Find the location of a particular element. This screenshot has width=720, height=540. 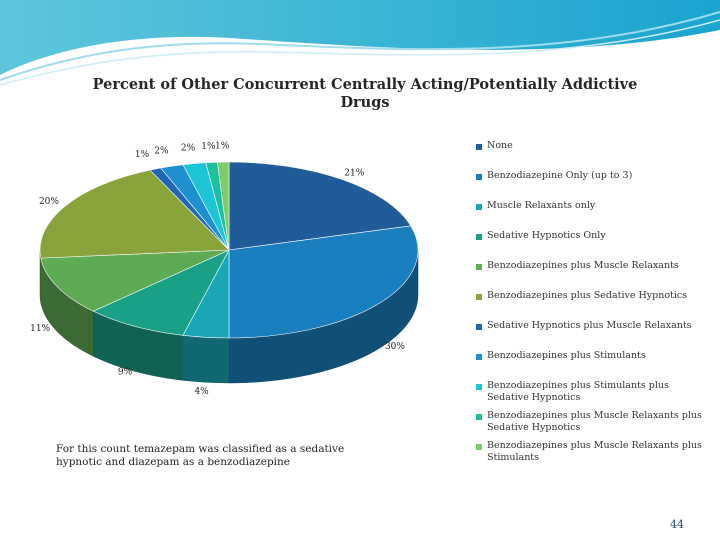

legend-label: Benzodiazepines plus Sedative Hypnotics is located at coordinates (587, 295).